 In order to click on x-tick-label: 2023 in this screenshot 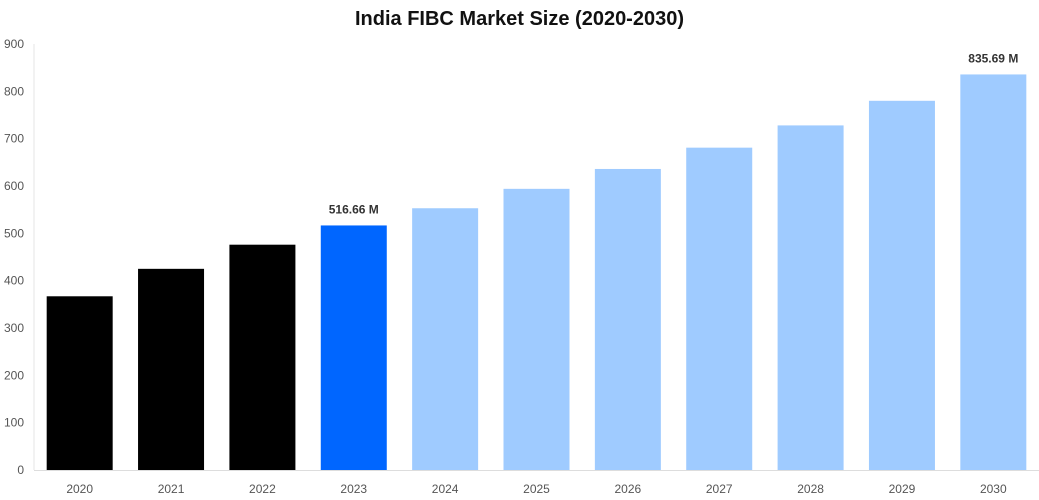, I will do `click(353, 489)`.